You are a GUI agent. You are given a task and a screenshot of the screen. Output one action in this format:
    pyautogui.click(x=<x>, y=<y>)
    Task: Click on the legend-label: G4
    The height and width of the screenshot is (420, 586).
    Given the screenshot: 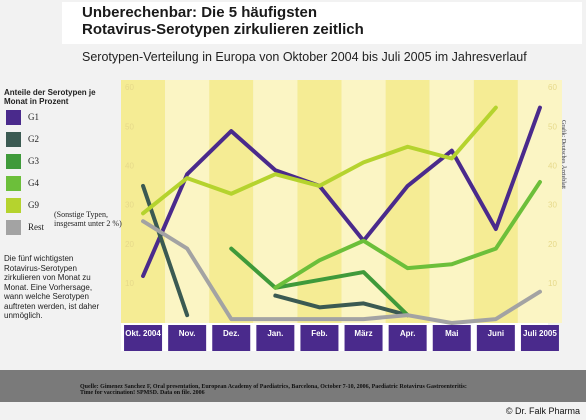 What is the action you would take?
    pyautogui.click(x=33, y=183)
    